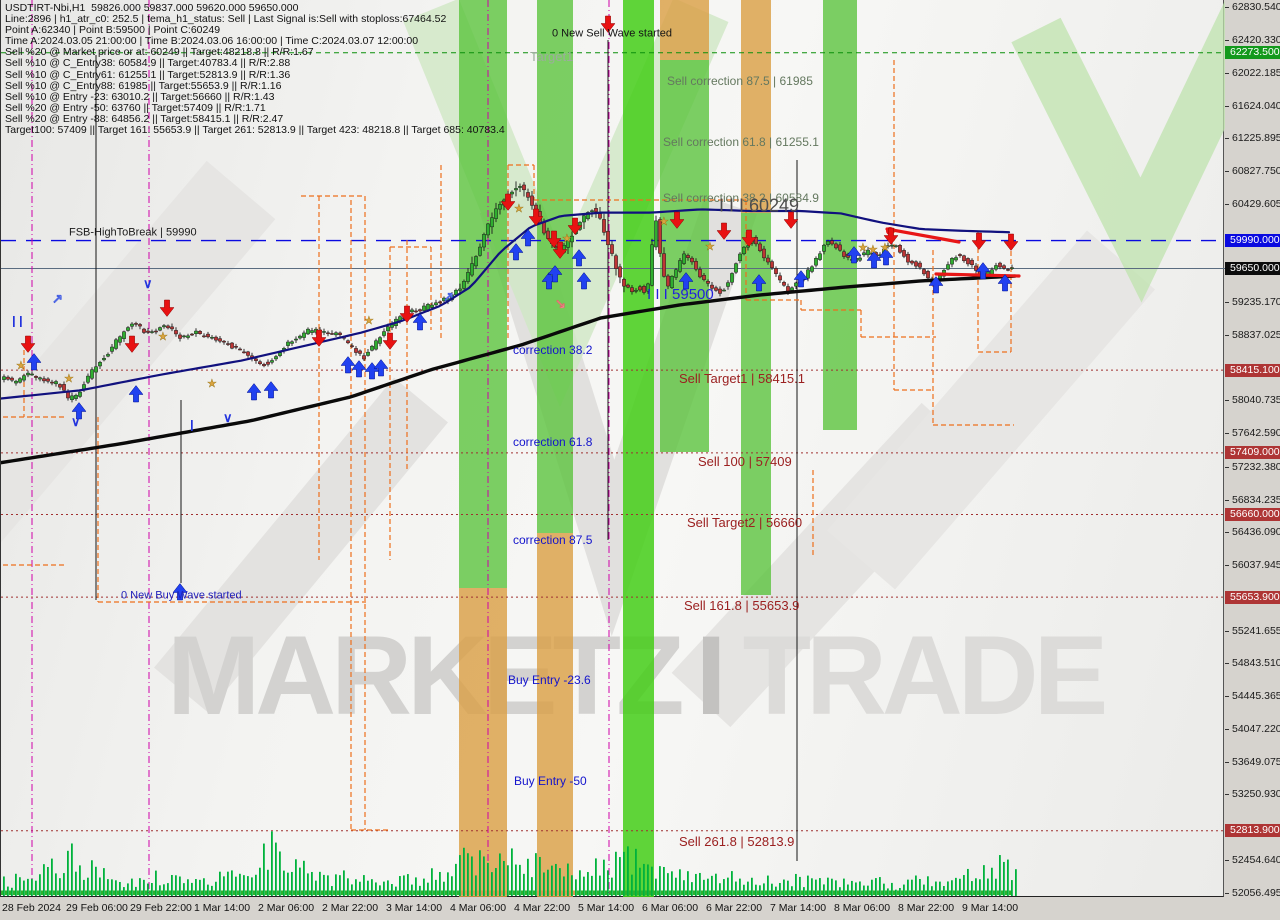 Image resolution: width=1280 pixels, height=920 pixels. Describe the element at coordinates (161, 908) in the screenshot. I see `time-axis-label: 29 Feb 22:00` at that location.